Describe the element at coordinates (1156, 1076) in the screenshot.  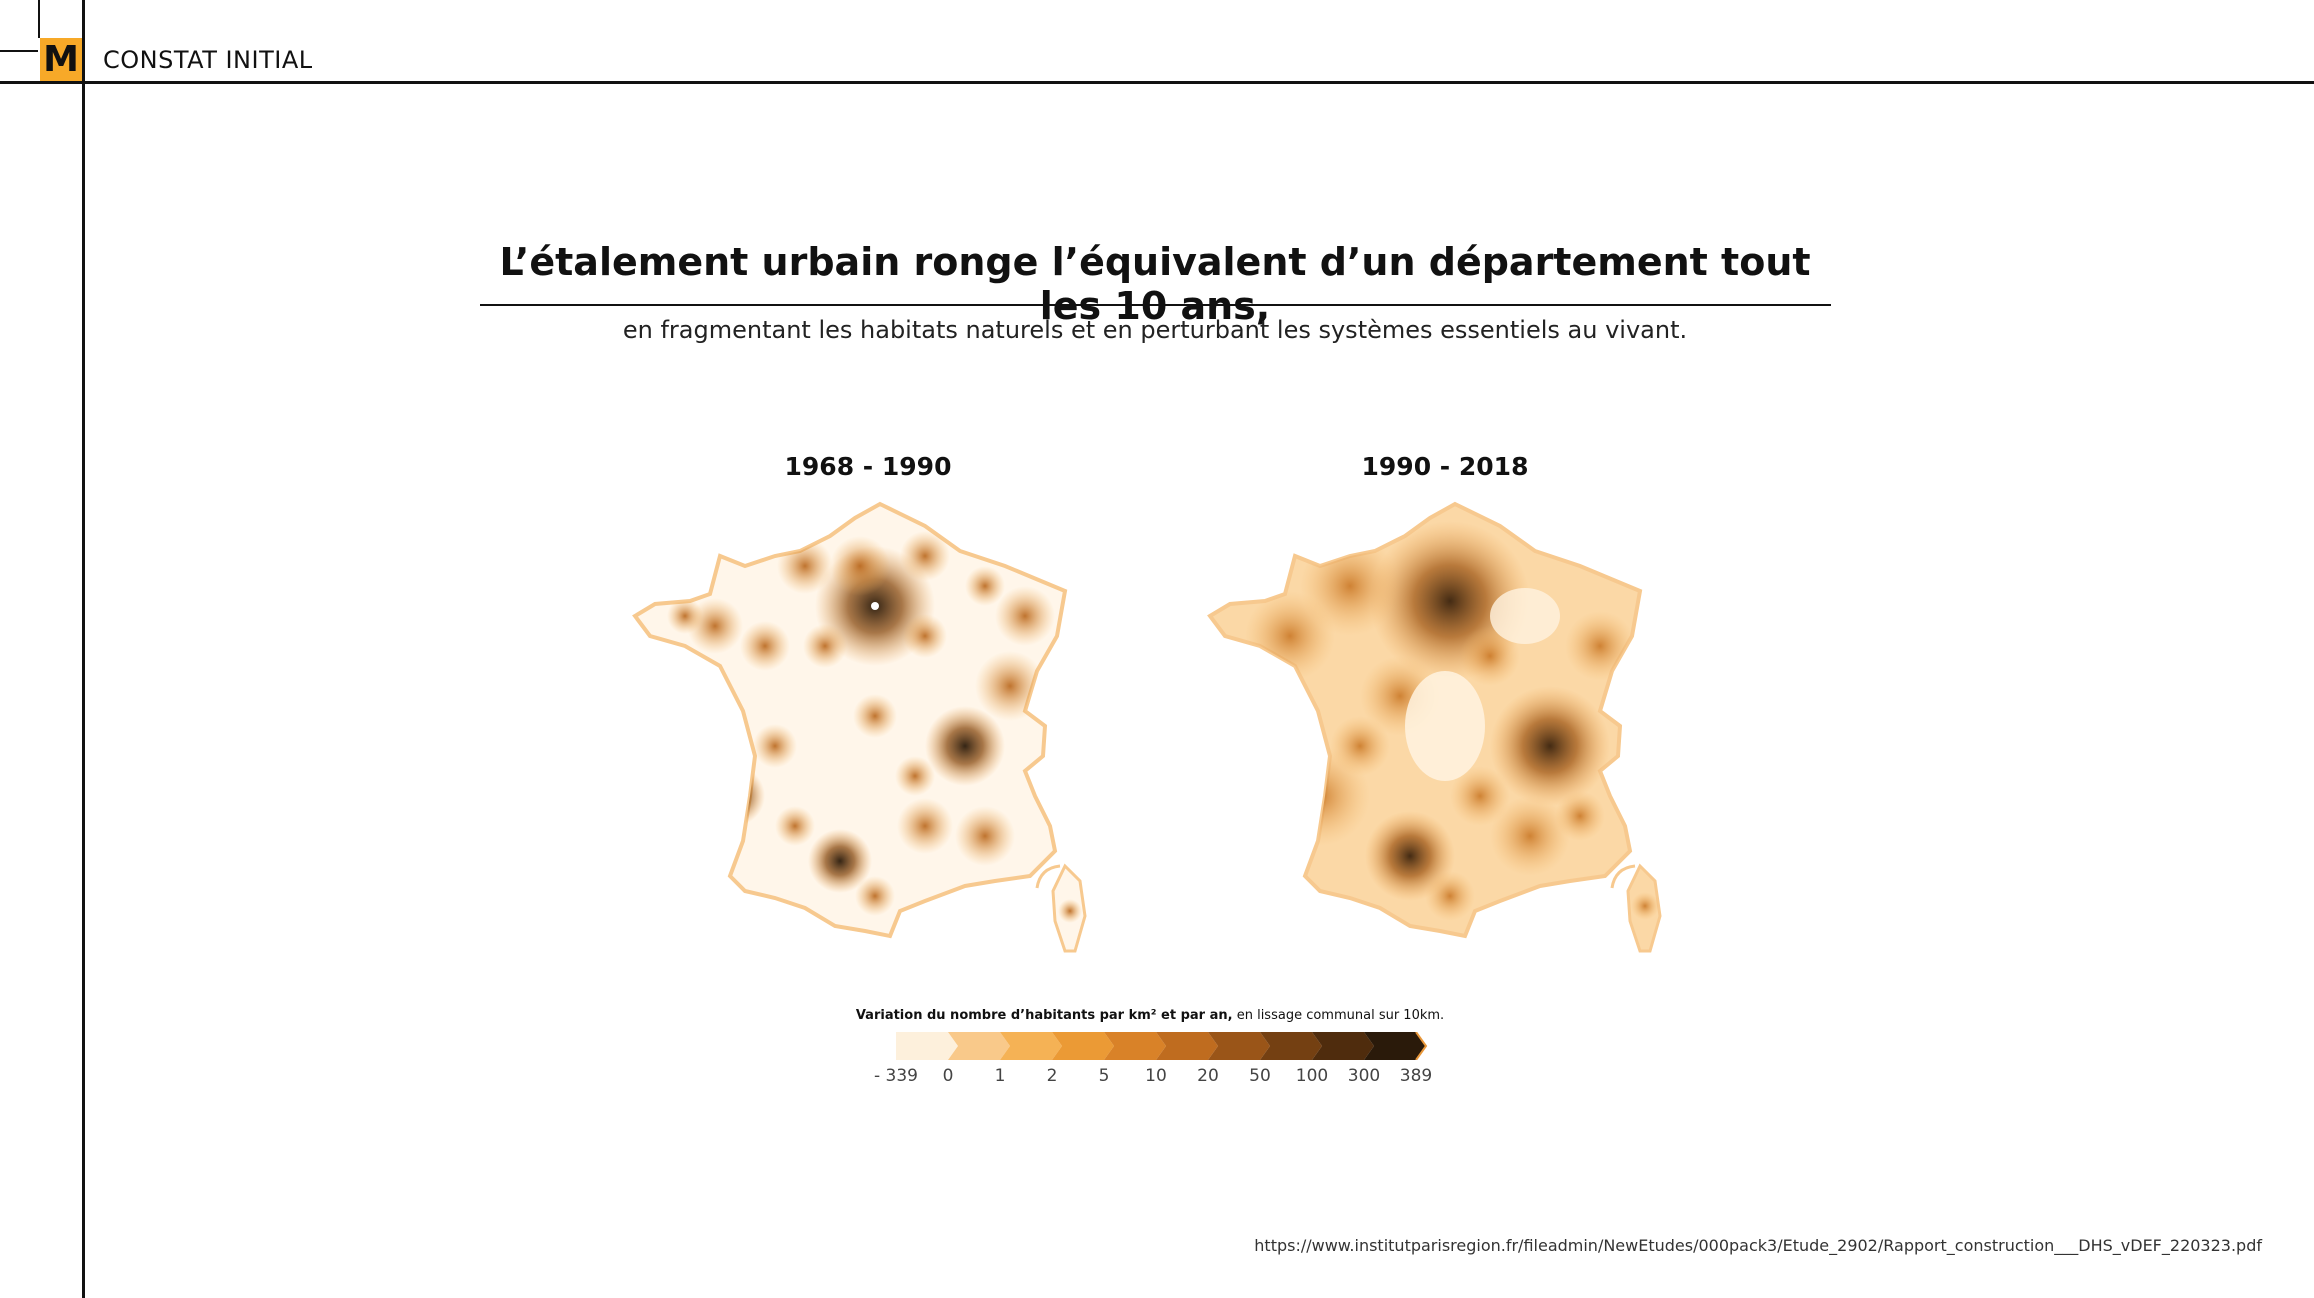
I see `legend-label: 10` at that location.